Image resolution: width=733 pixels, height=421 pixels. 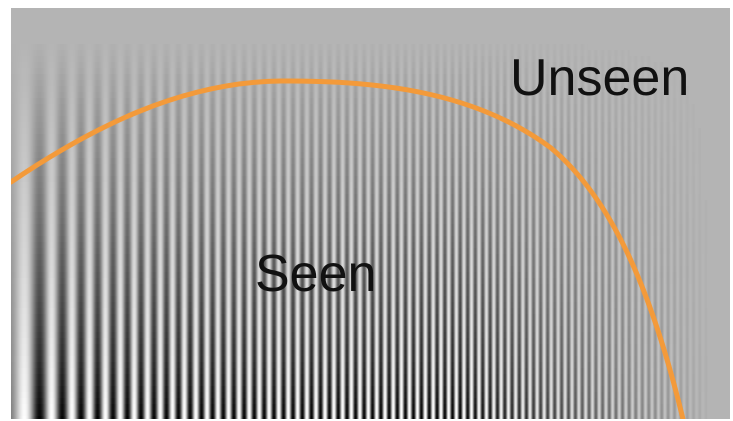 What do you see at coordinates (315, 274) in the screenshot?
I see `seen-label: Seen` at bounding box center [315, 274].